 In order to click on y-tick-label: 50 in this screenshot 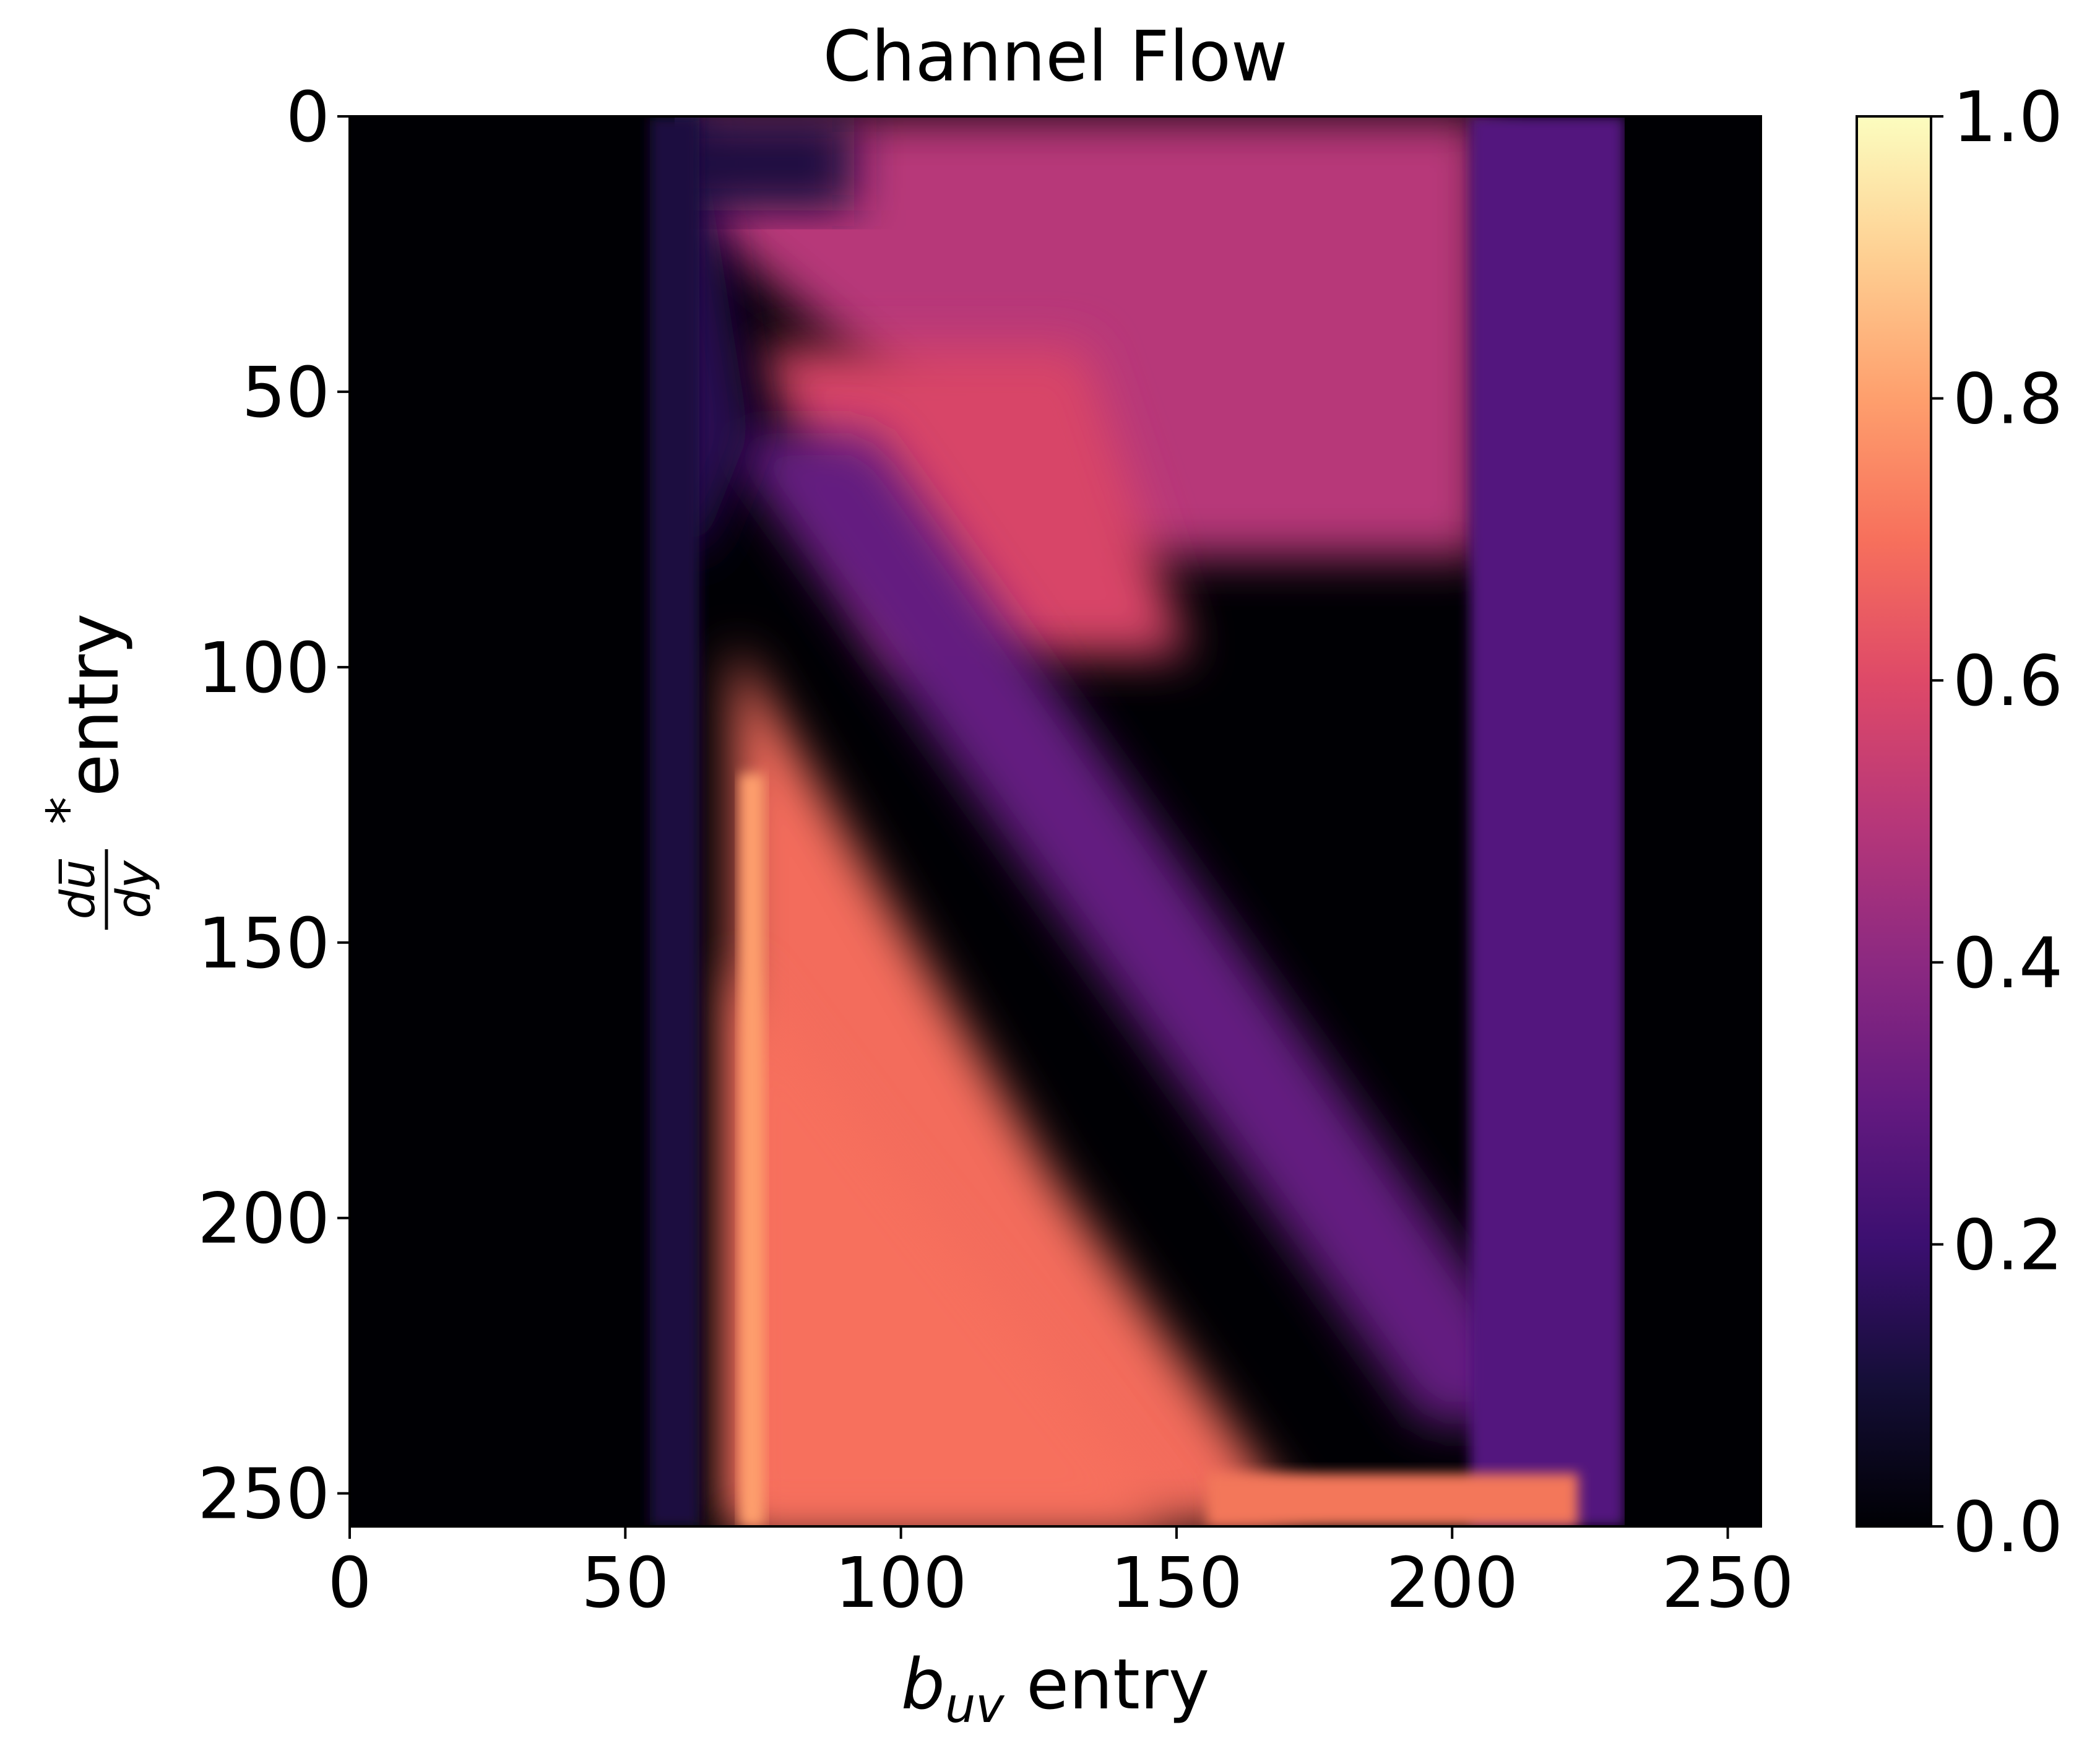, I will do `click(285, 393)`.